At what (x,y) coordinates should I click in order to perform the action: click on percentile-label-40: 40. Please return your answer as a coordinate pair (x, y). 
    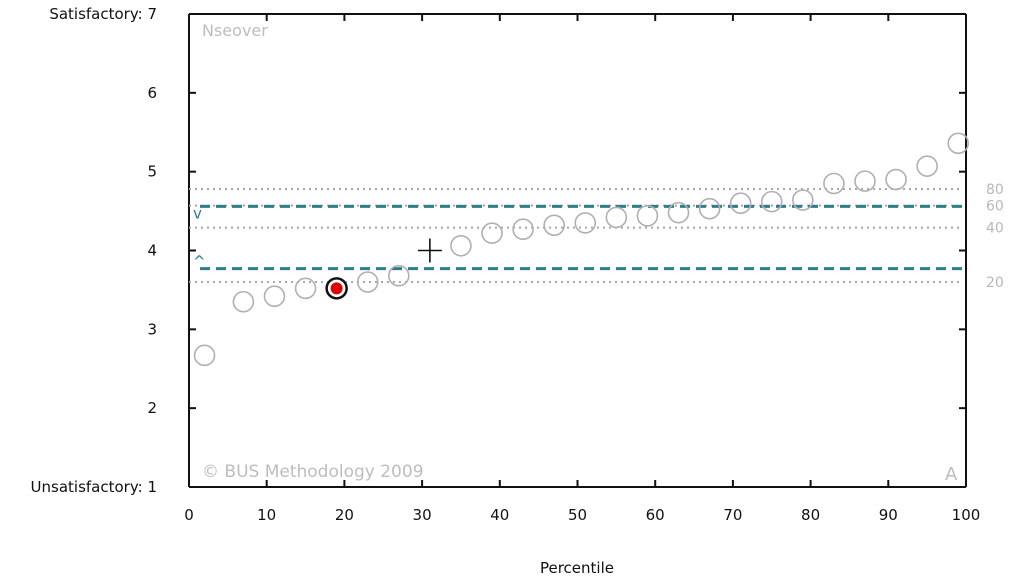
    Looking at the image, I should click on (995, 229).